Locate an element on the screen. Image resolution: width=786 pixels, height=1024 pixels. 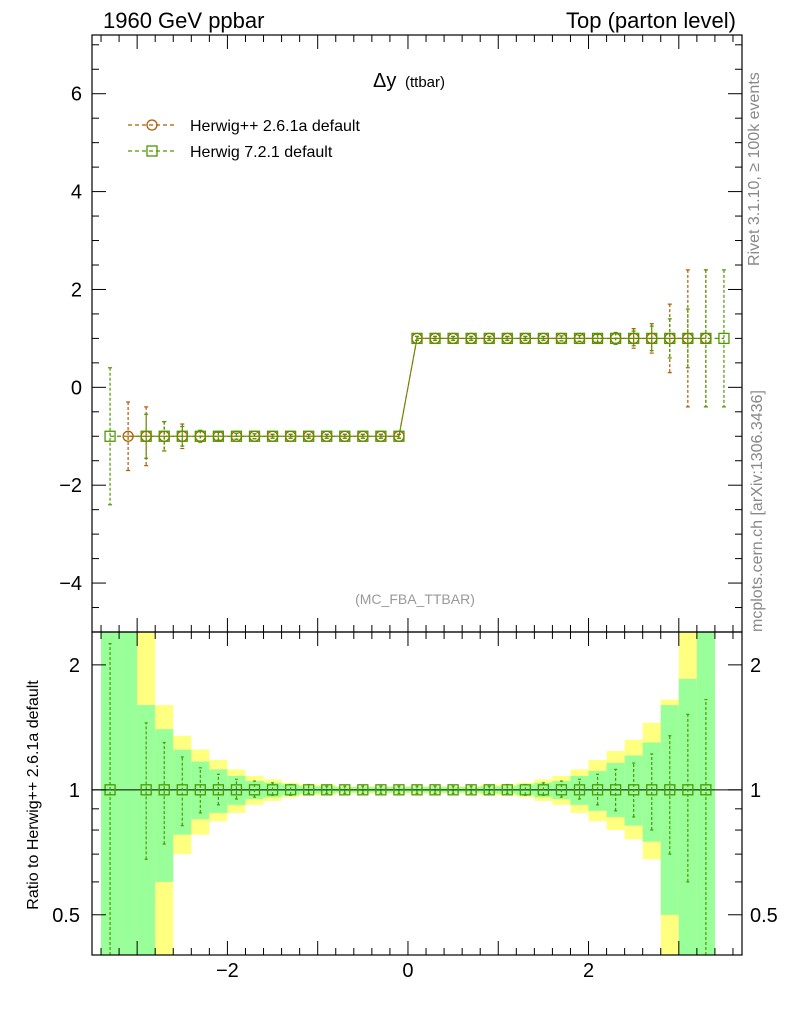
ratio-y-tick-label-left: 1 is located at coordinates (74, 791).